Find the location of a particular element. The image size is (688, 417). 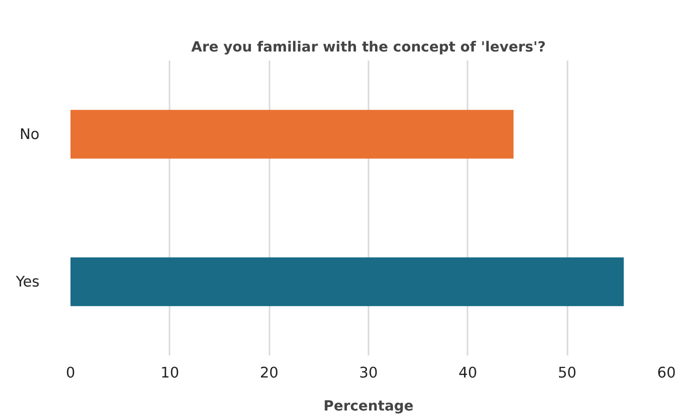

chart-title: Are you familiar with the concept of 'levers'? is located at coordinates (368, 48).